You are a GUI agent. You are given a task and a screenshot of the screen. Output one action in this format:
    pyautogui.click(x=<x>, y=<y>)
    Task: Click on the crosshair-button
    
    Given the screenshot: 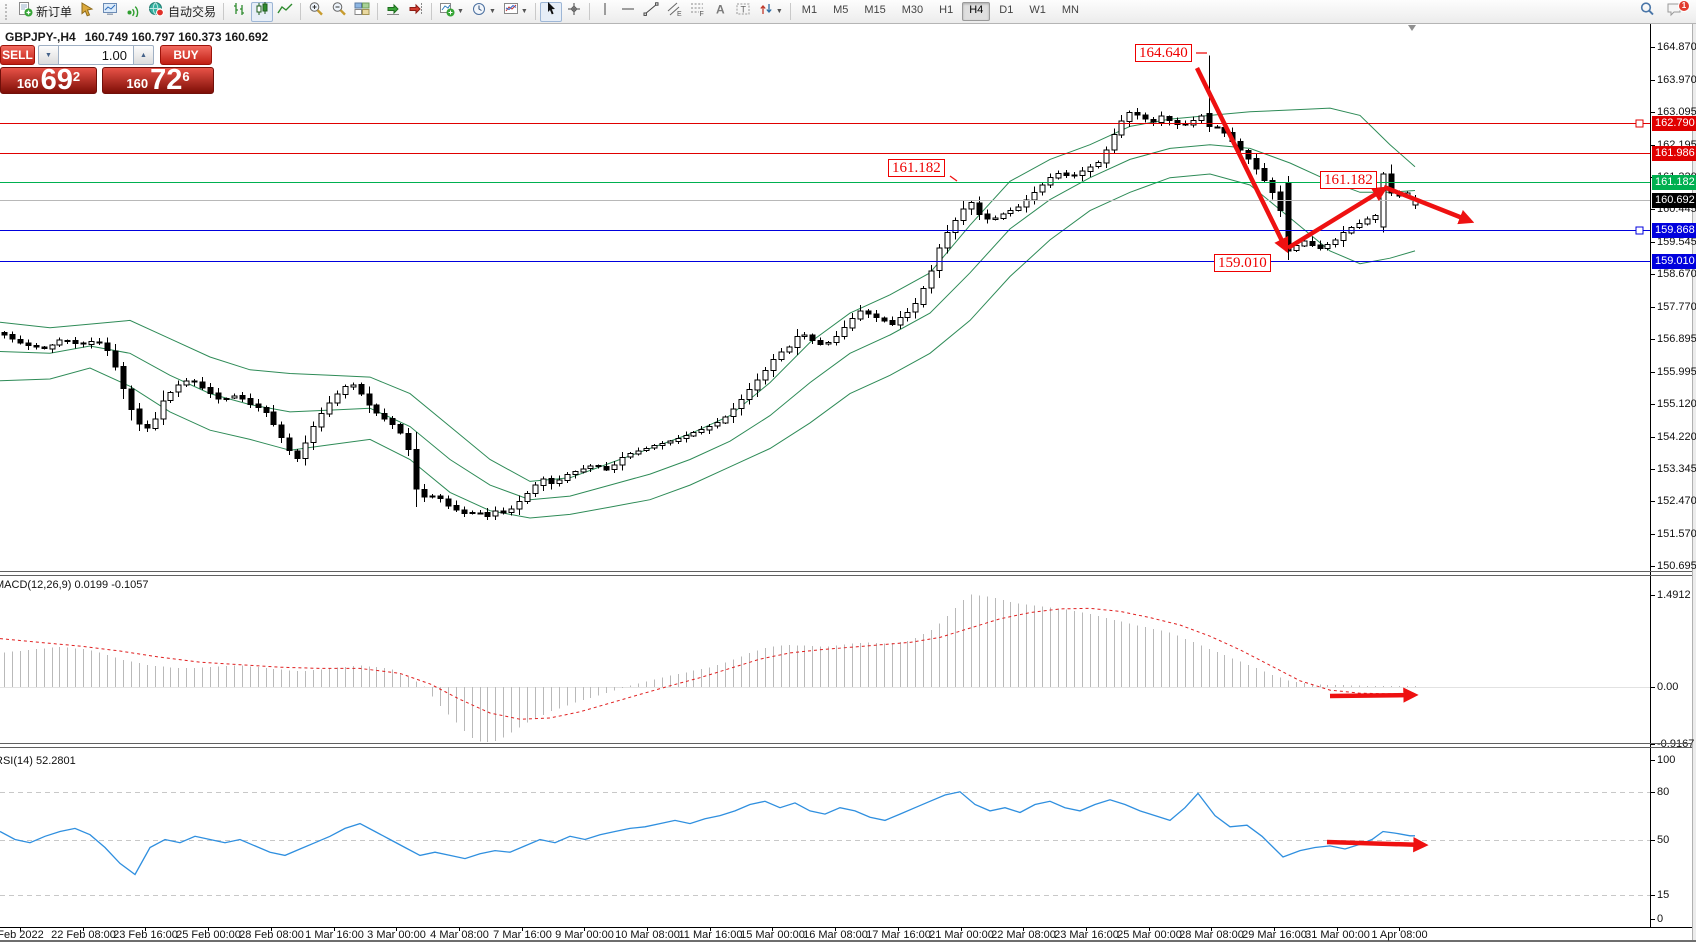 What is the action you would take?
    pyautogui.click(x=574, y=12)
    